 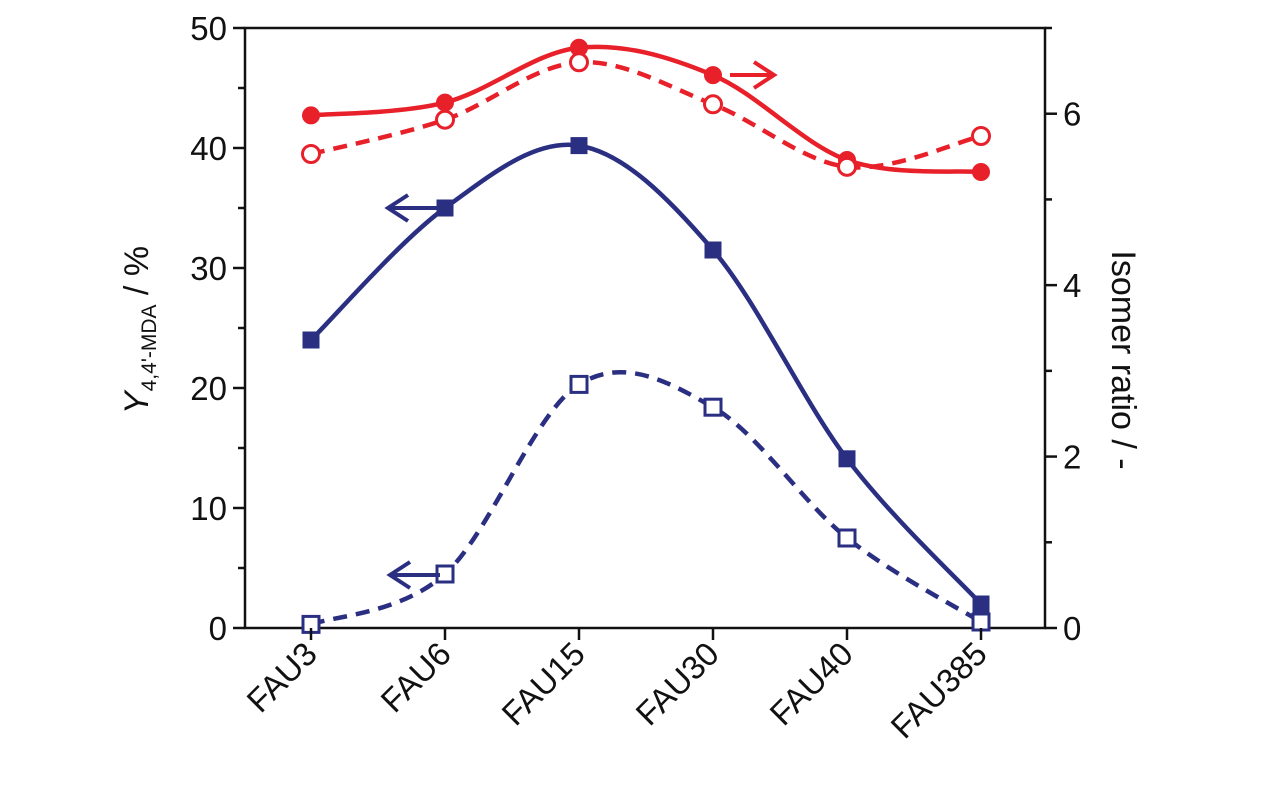 What do you see at coordinates (397, 208) in the screenshot?
I see `left-arrow-blue-solid-head` at bounding box center [397, 208].